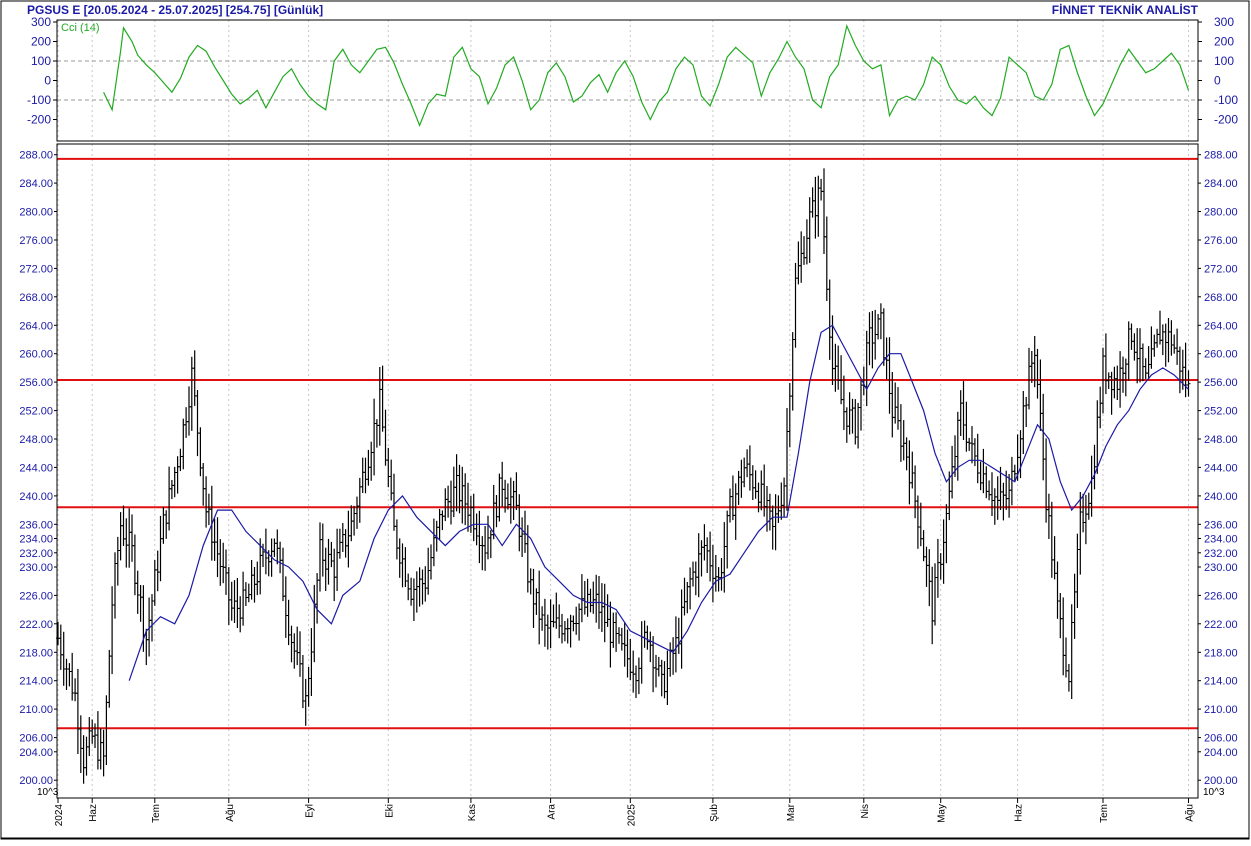 This screenshot has height=846, width=1251. Describe the element at coordinates (36, 525) in the screenshot. I see `price-tick-label-left: 236.00` at that location.